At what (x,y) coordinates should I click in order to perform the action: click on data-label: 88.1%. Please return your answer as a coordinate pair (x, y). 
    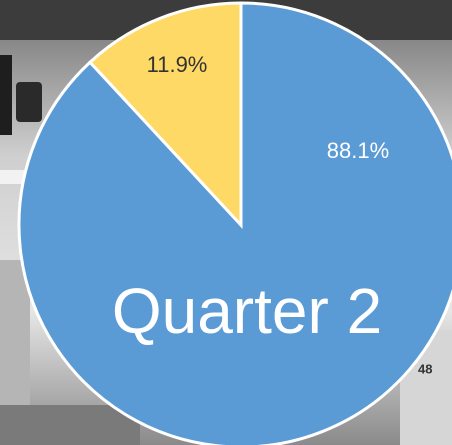
    Looking at the image, I should click on (358, 150).